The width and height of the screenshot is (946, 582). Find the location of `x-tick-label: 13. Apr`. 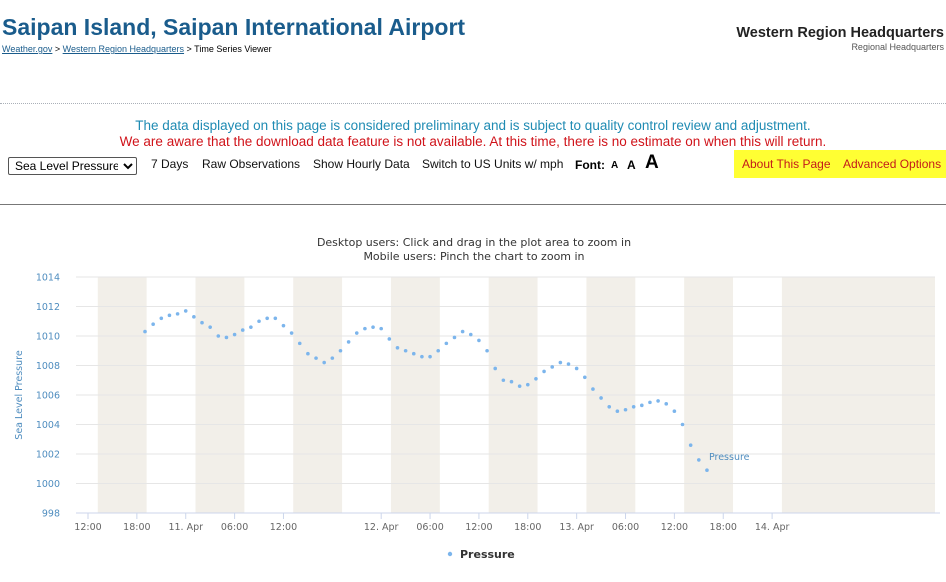

x-tick-label: 13. Apr is located at coordinates (576, 527).